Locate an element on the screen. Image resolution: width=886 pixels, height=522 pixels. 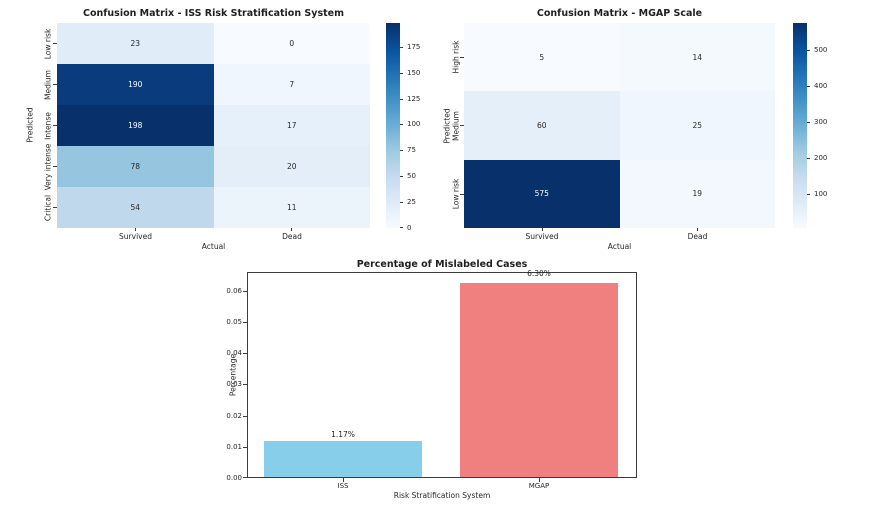
bar-iss is located at coordinates (343, 458).